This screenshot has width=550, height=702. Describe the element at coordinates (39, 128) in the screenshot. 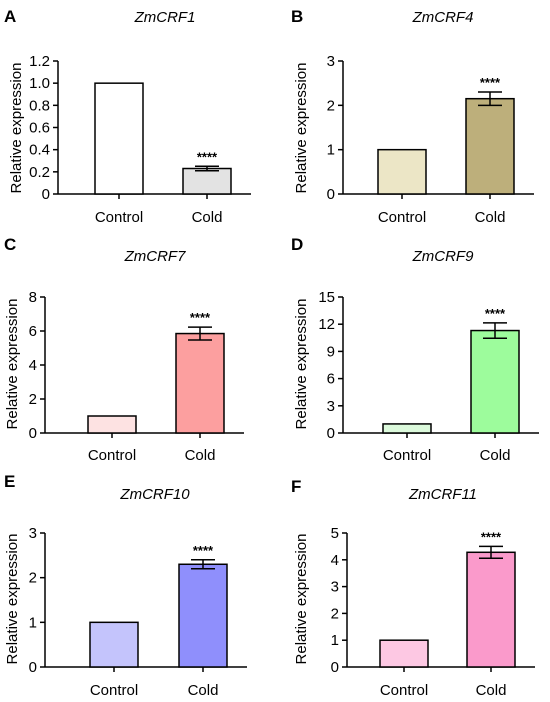

I see `y-tick-label: 0.6` at that location.